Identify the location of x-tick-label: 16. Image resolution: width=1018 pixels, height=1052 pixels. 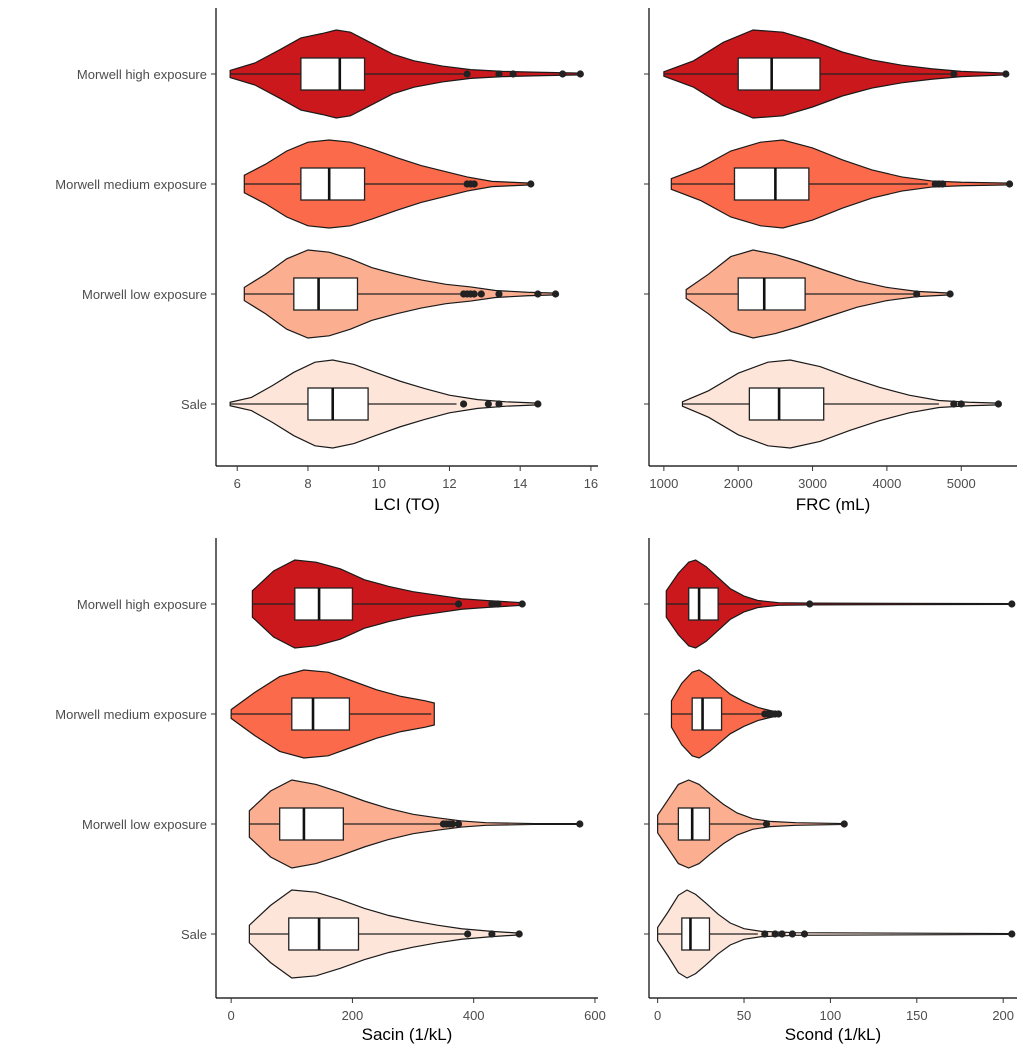
(591, 483).